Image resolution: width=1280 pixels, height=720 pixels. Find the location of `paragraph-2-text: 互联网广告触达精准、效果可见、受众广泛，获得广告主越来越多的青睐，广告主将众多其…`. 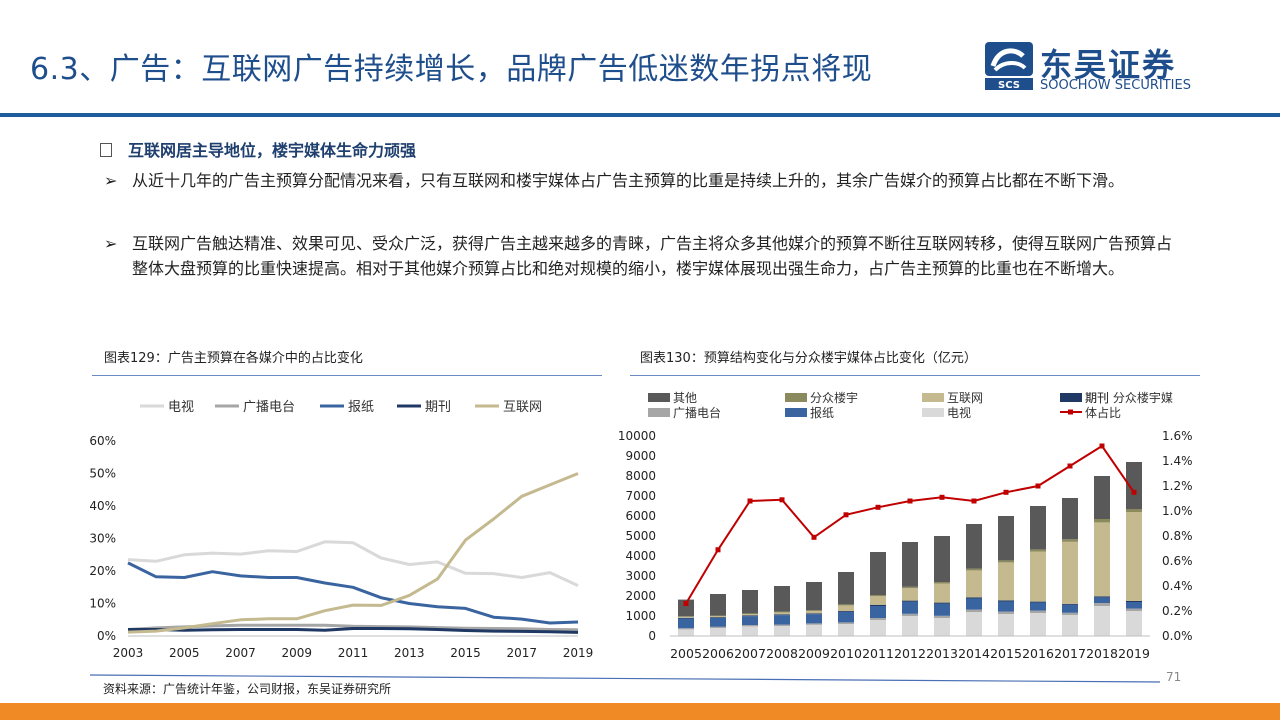

paragraph-2-text: 互联网广告触达精准、效果可见、受众广泛，获得广告主越来越多的青睐，广告主将众多其… is located at coordinates (652, 256).